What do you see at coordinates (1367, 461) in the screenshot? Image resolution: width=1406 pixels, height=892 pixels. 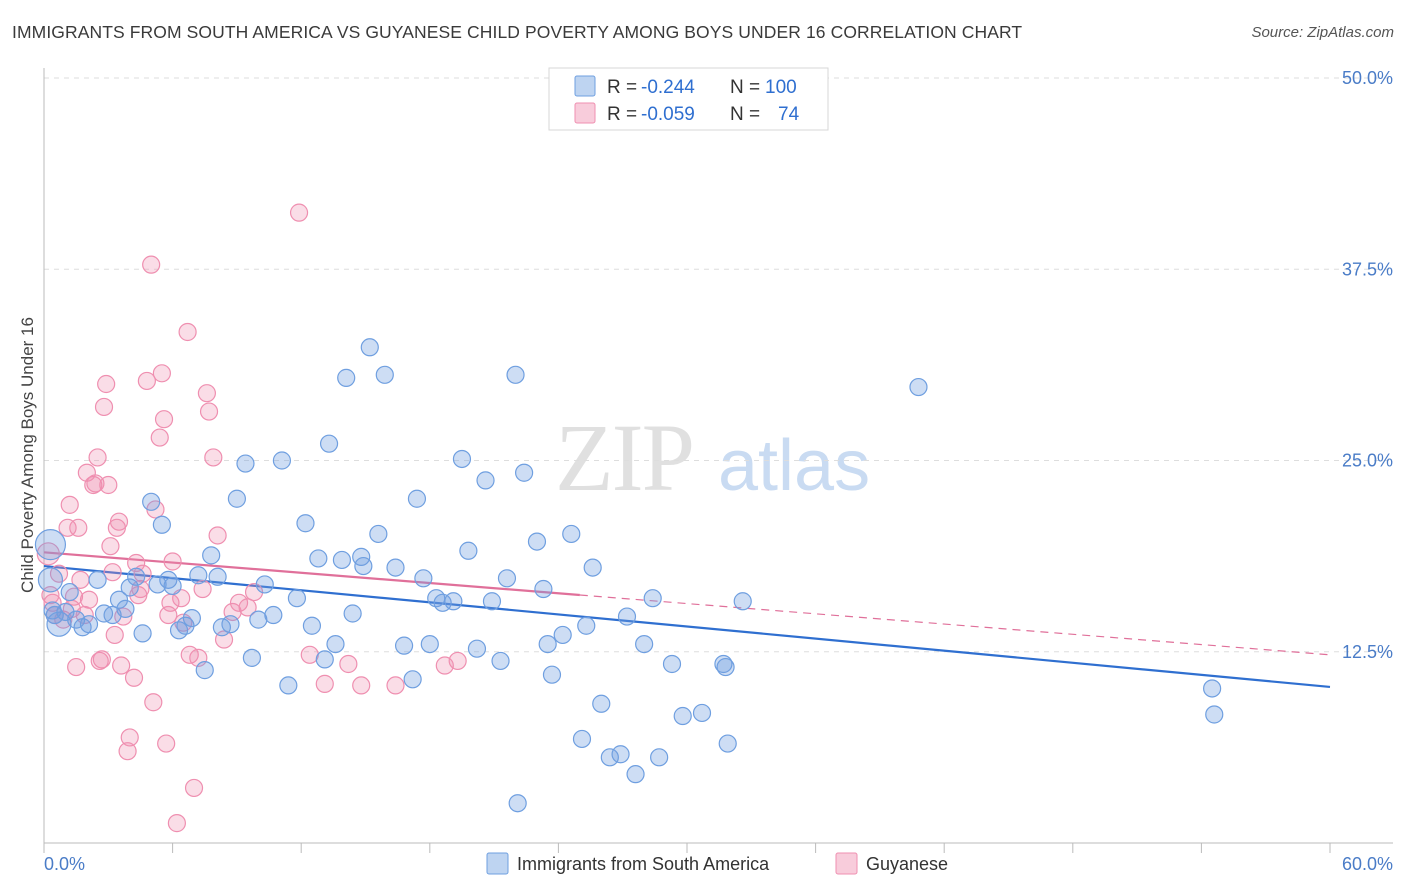 I see `y-tick-label: 25.0%` at bounding box center [1367, 461].